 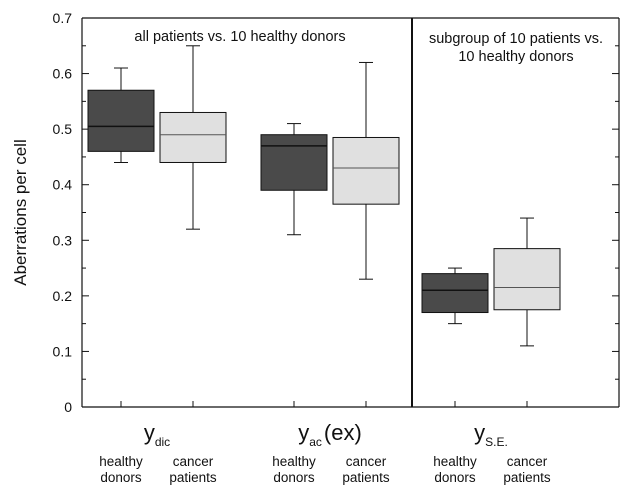 What do you see at coordinates (63, 74) in the screenshot?
I see `y-tick-label: 0.6` at bounding box center [63, 74].